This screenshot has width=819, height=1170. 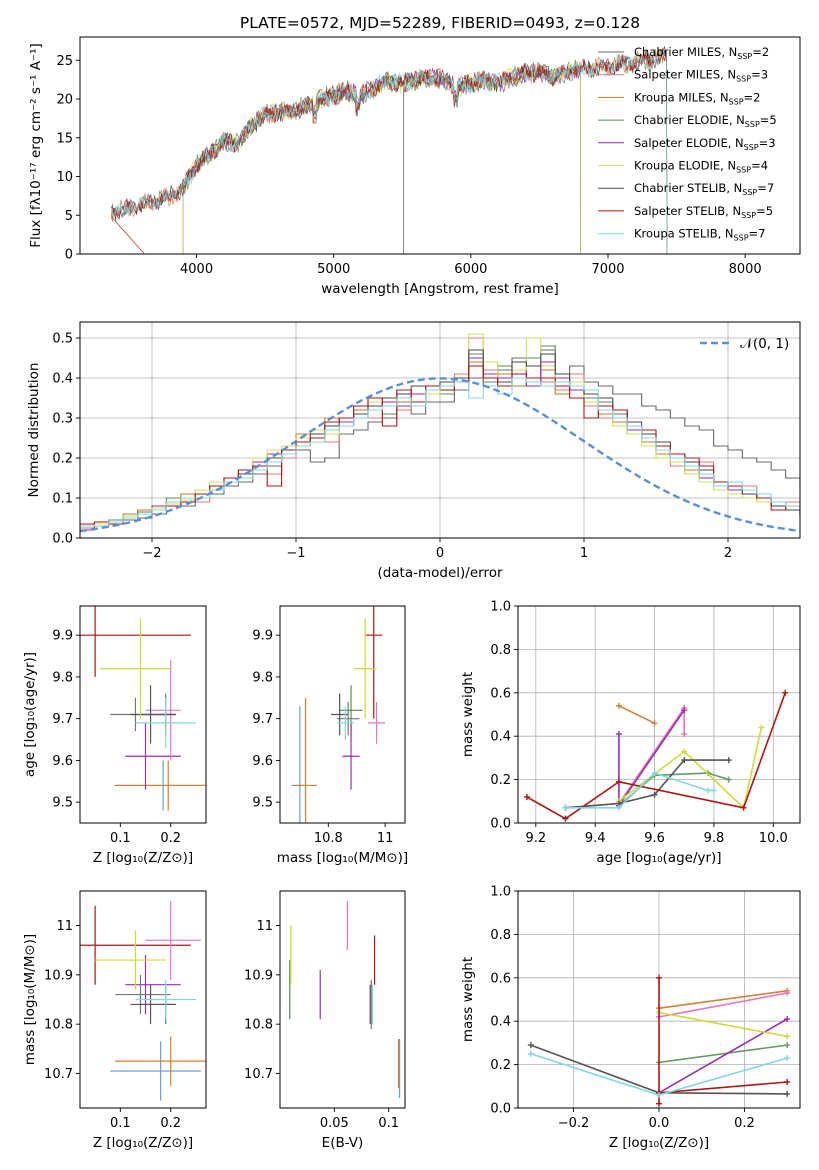 I want to click on legend-text: Salpeter STELIB, N, so click(x=687, y=211).